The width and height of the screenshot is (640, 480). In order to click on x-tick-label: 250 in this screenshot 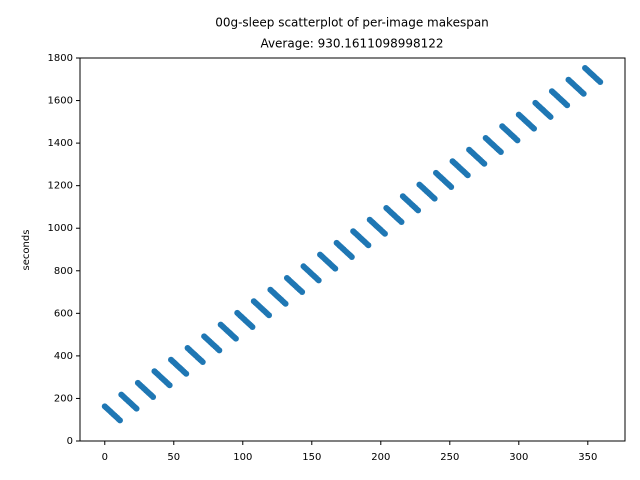, I will do `click(449, 457)`.